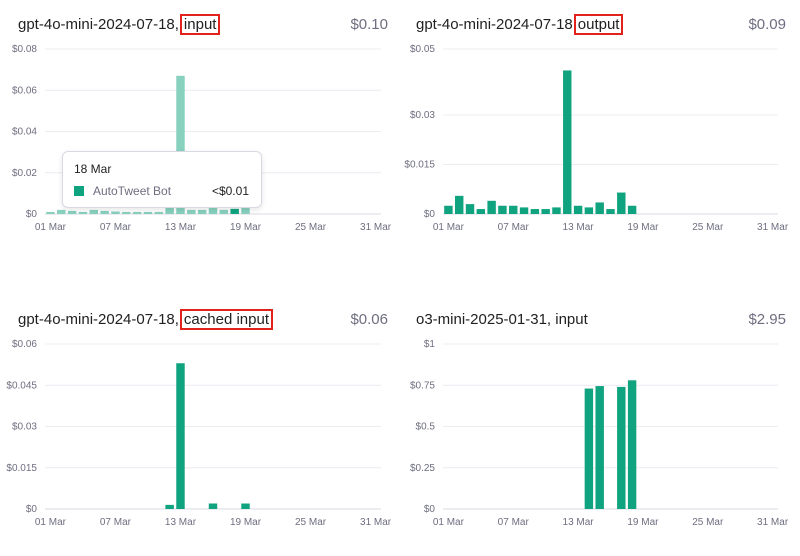  I want to click on panel-title: gpt-4o-mini-2024-07-18 output, so click(520, 25).